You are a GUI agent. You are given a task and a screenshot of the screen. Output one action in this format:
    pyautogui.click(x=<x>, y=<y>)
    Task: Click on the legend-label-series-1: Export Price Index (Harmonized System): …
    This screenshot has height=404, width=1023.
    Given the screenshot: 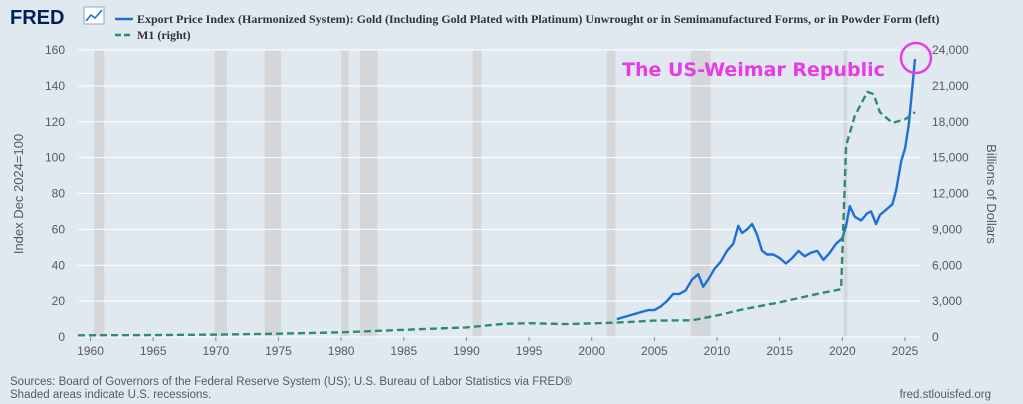 What is the action you would take?
    pyautogui.click(x=538, y=19)
    